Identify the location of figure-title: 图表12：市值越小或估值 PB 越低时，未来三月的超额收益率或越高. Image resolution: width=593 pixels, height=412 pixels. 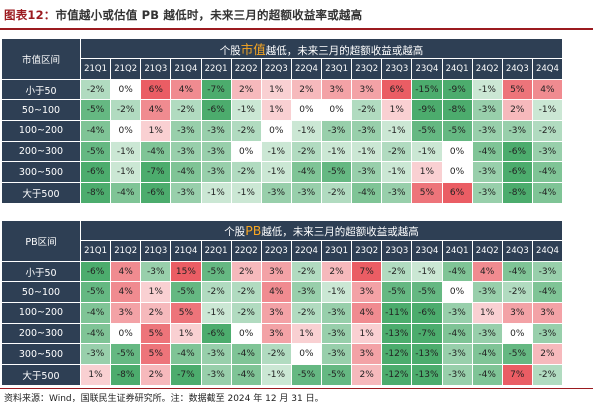
(183, 15).